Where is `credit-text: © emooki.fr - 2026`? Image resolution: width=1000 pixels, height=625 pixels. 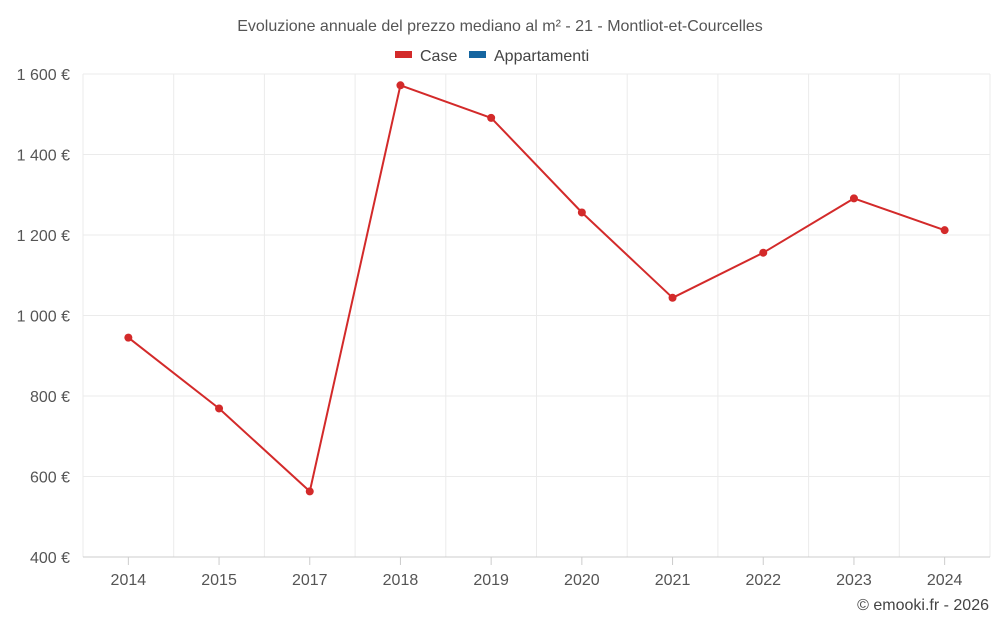
credit-text: © emooki.fr - 2026 is located at coordinates (923, 605).